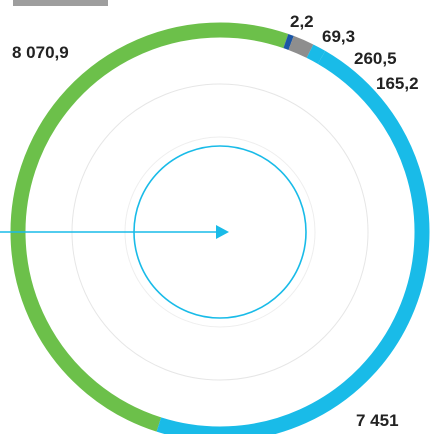 The width and height of the screenshot is (430, 434). I want to click on center-arrow-head, so click(222, 232).